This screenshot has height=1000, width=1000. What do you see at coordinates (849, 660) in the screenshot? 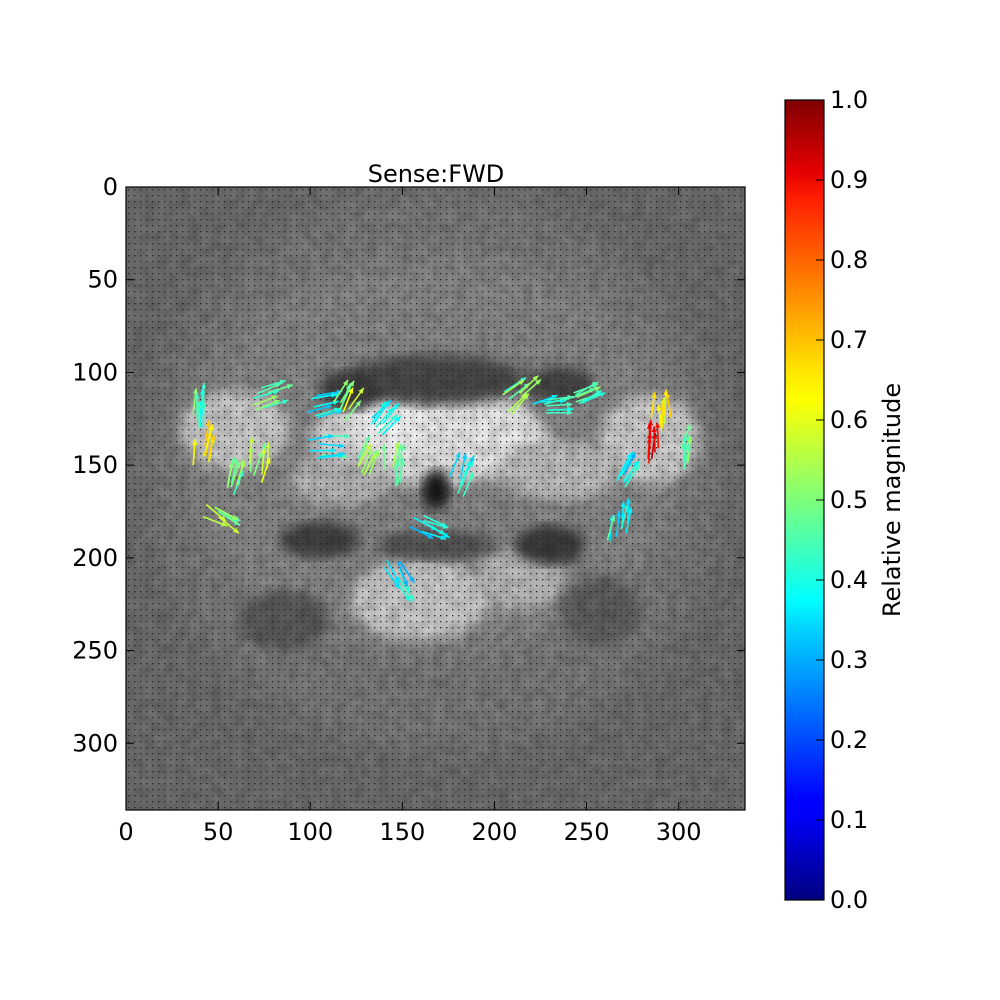
I see `colorbar-tick-label: 0.3` at bounding box center [849, 660].